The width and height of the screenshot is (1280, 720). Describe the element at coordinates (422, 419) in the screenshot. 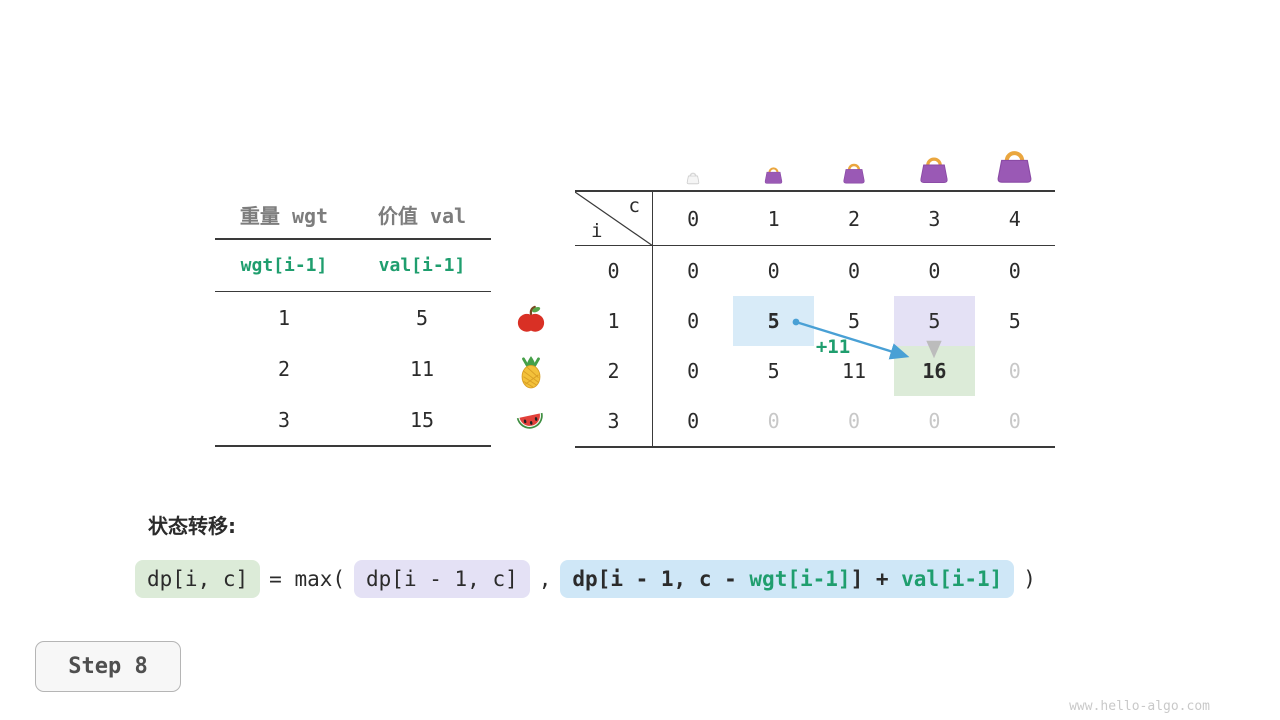

I see `item3-value: 15` at that location.